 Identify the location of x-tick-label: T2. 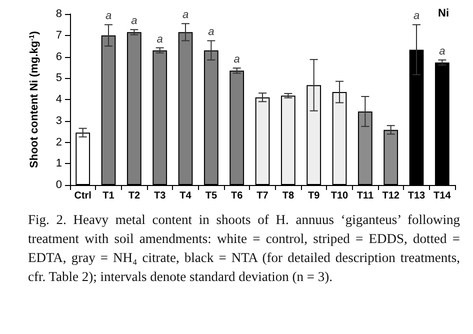
(134, 196).